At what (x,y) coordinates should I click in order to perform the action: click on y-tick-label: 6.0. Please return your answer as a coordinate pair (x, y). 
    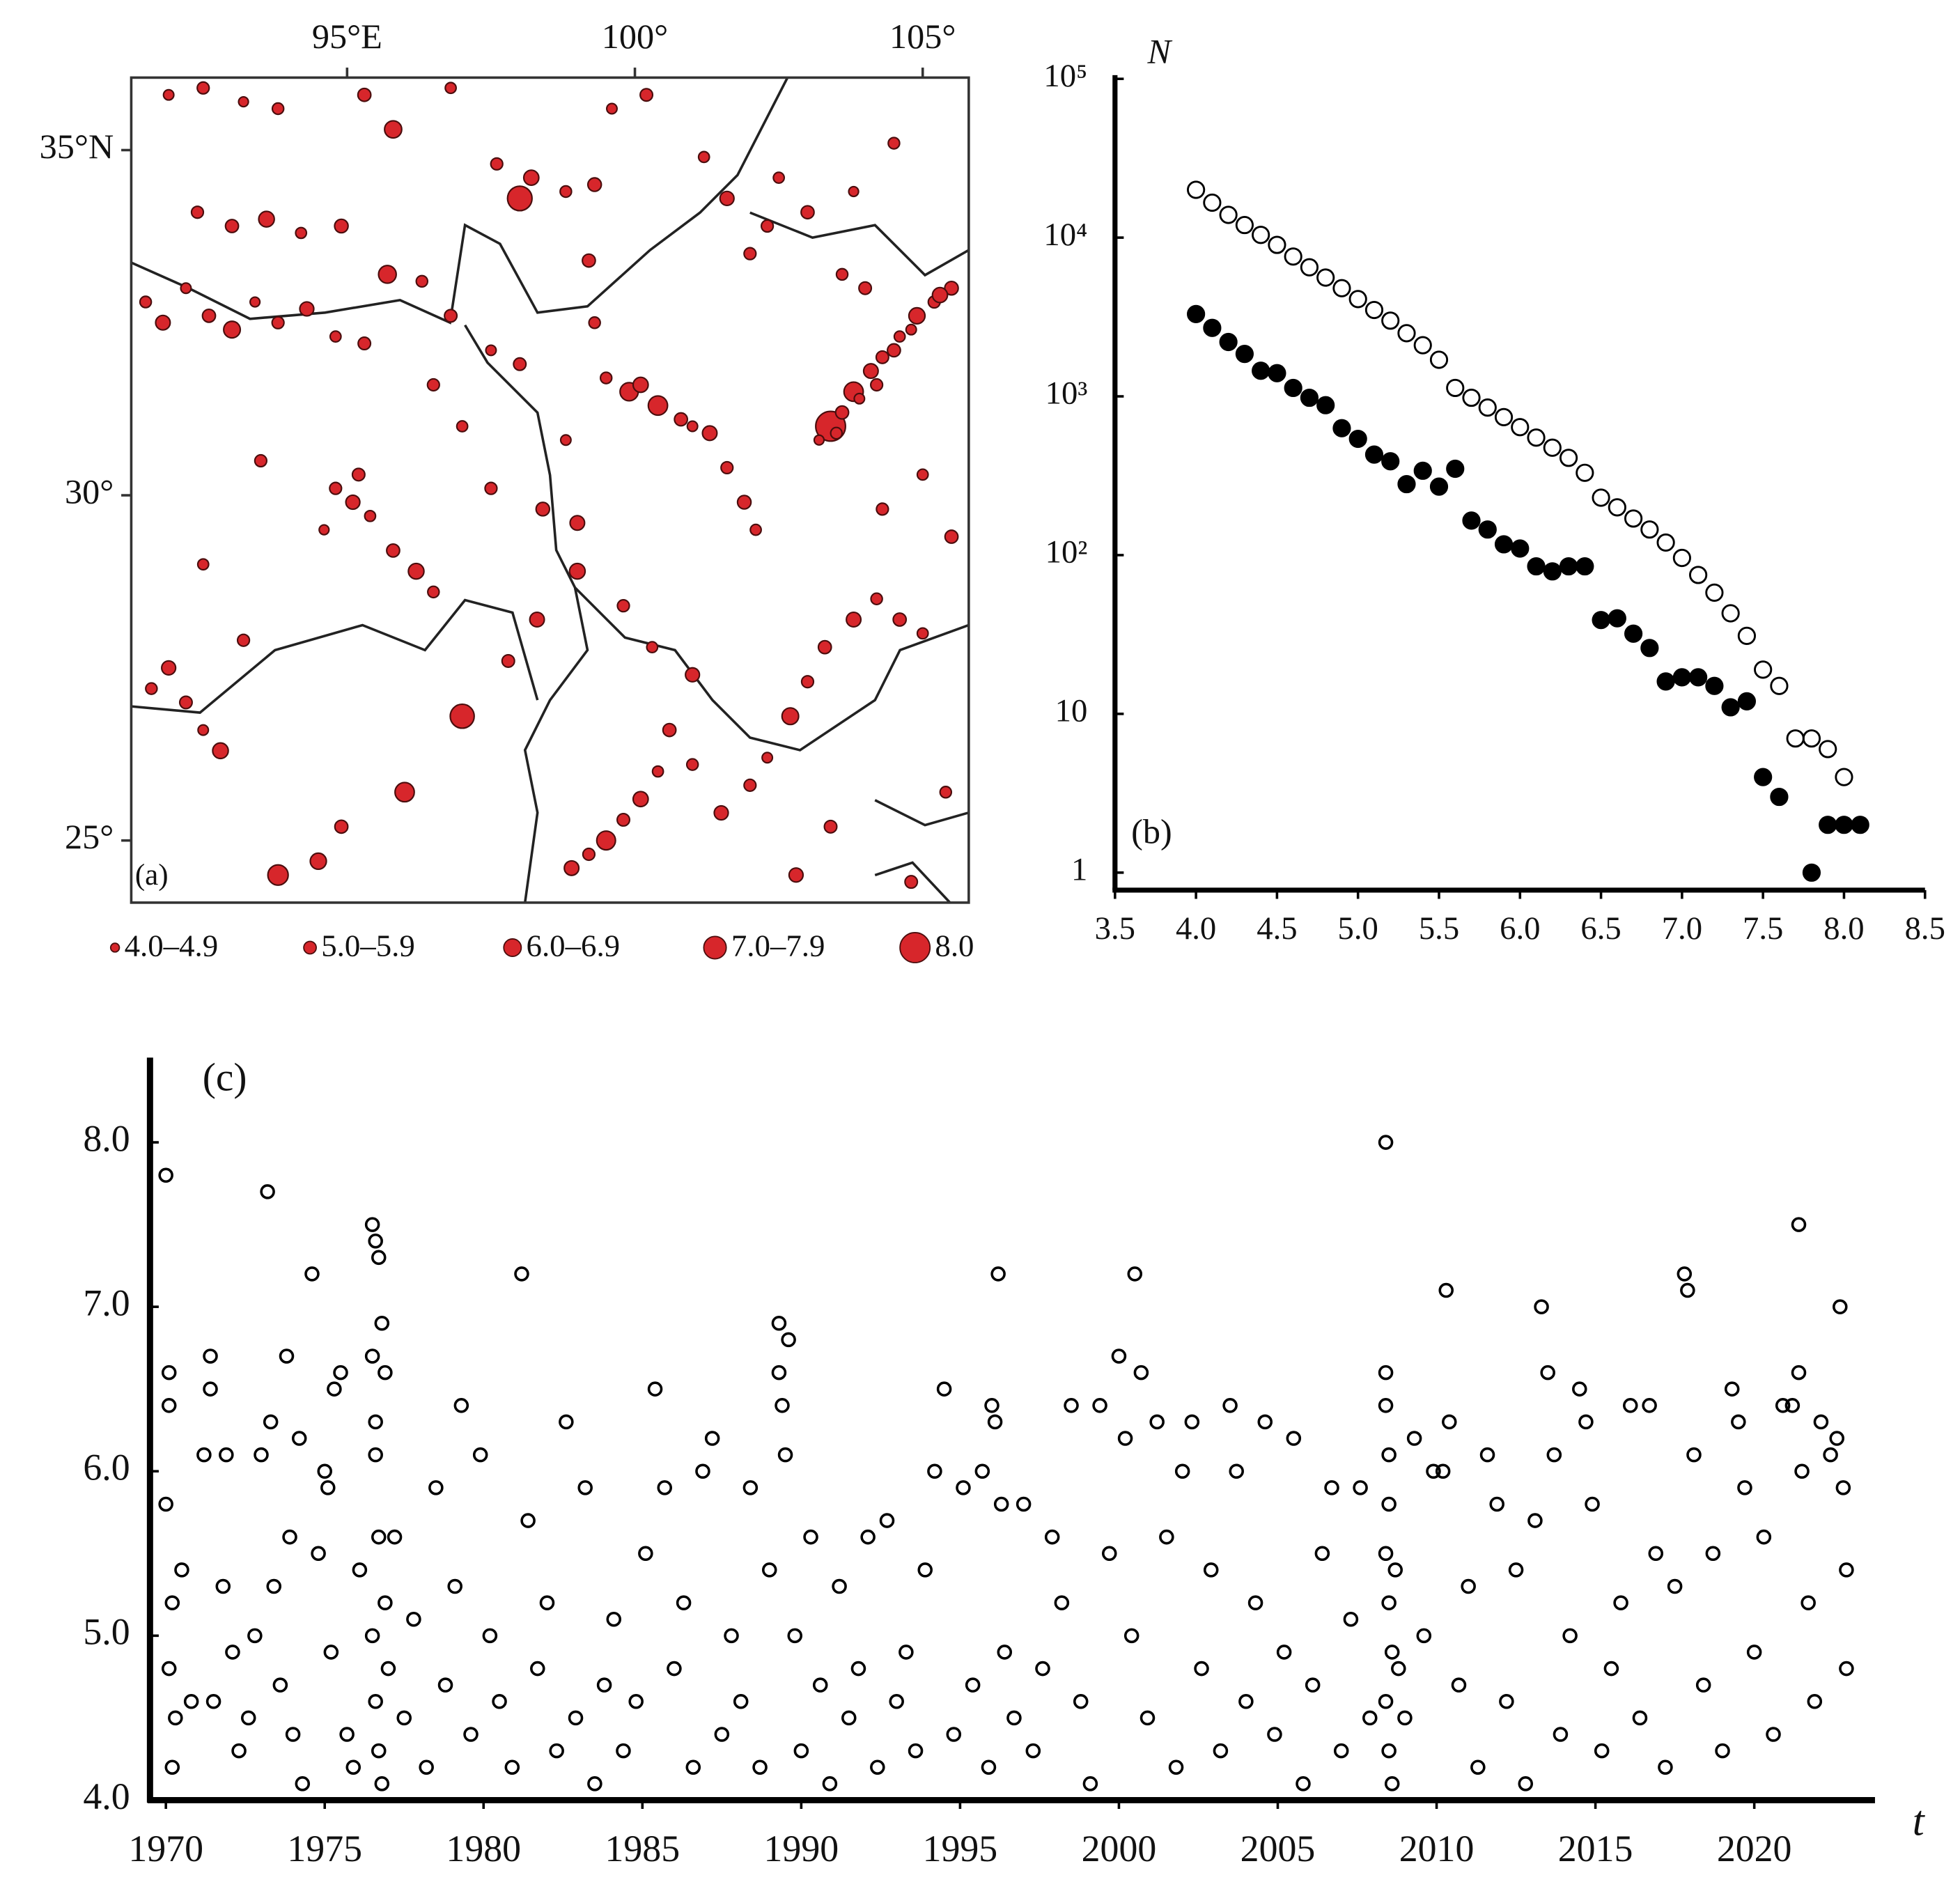
    Looking at the image, I should click on (107, 1467).